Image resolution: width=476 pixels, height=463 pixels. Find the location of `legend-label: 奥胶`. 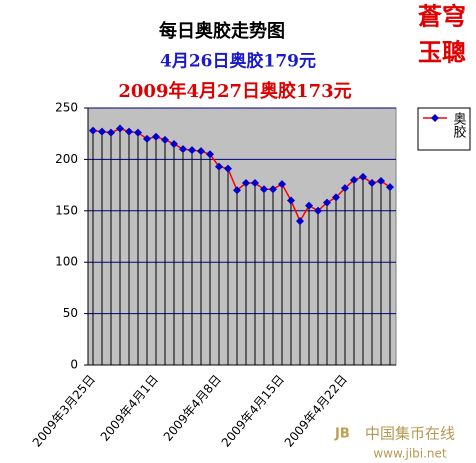

legend-label: 奥胶 is located at coordinates (459, 125).